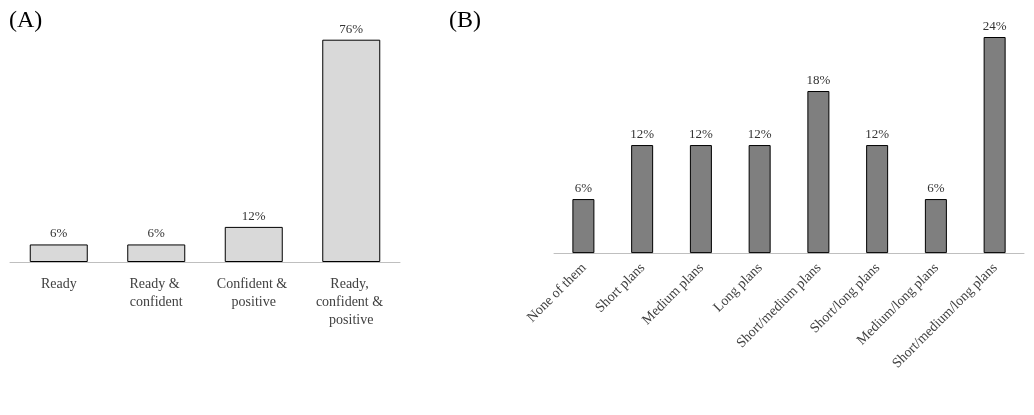 The image size is (1034, 415). What do you see at coordinates (253, 292) in the screenshot?
I see `x-tick-label: Confident & positive` at bounding box center [253, 292].